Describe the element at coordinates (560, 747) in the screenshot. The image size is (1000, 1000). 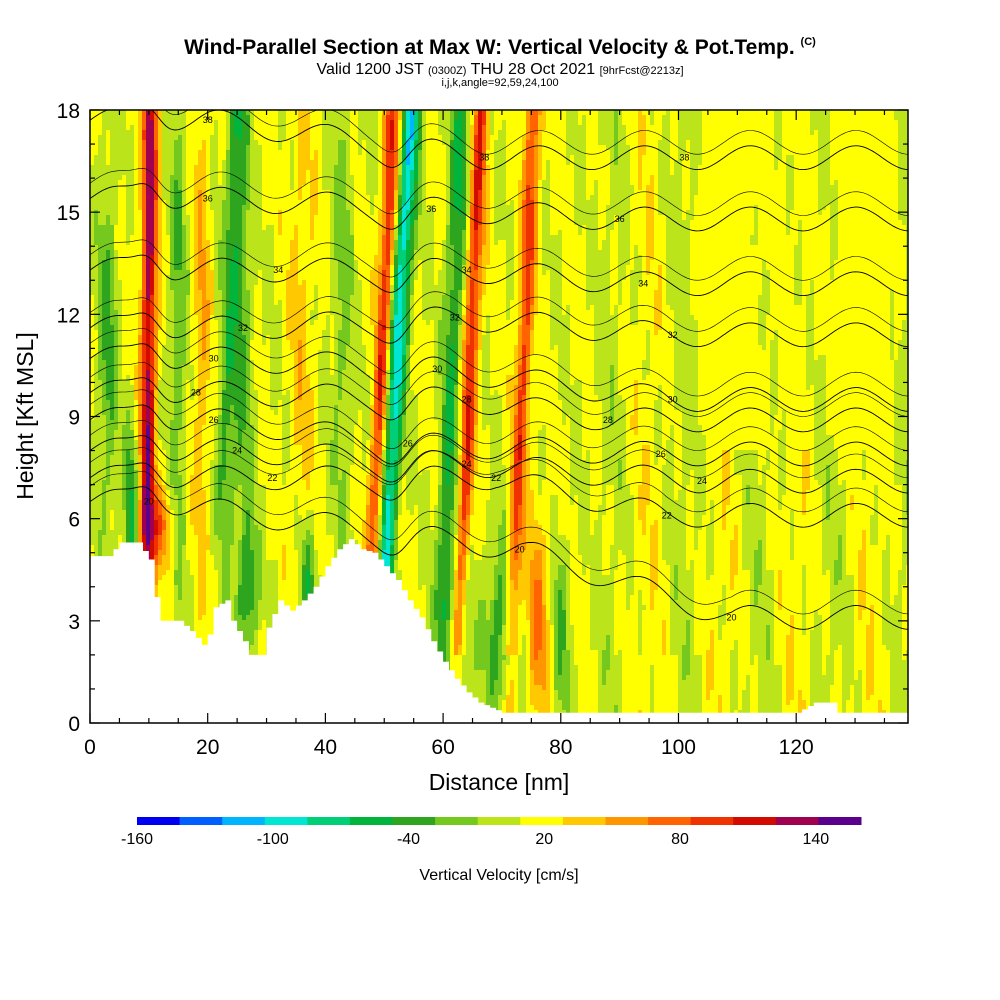
I see `x-tick-label: 80` at that location.